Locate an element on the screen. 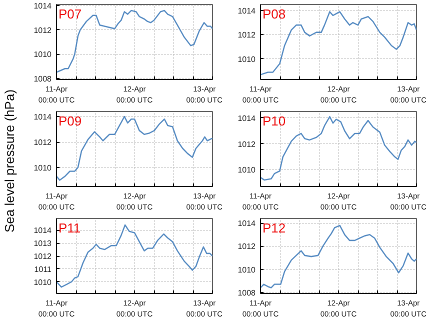  y-tick-label: 1013 is located at coordinates (43, 243).